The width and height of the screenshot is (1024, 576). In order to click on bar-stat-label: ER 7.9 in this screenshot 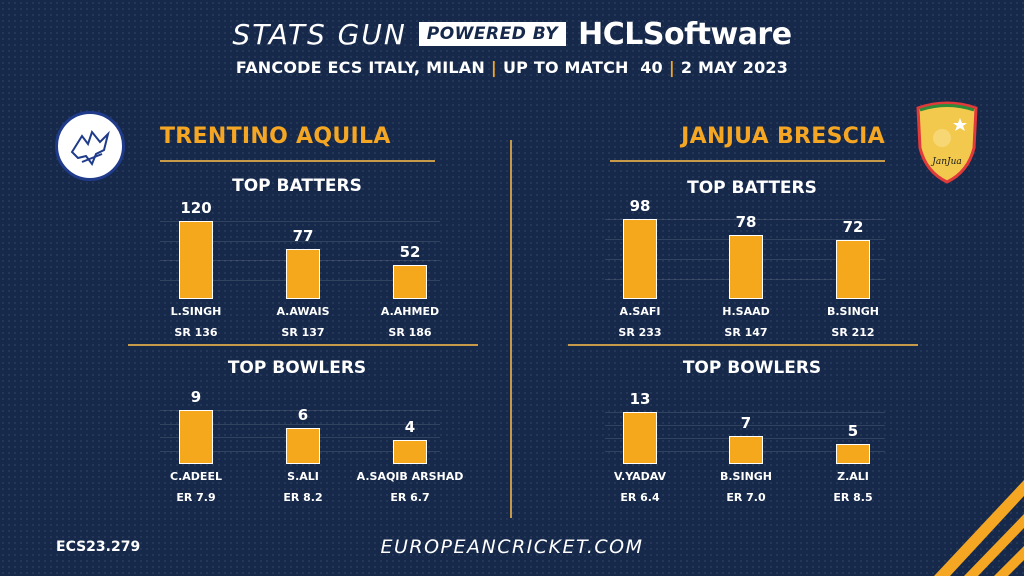, I will do `click(196, 497)`.